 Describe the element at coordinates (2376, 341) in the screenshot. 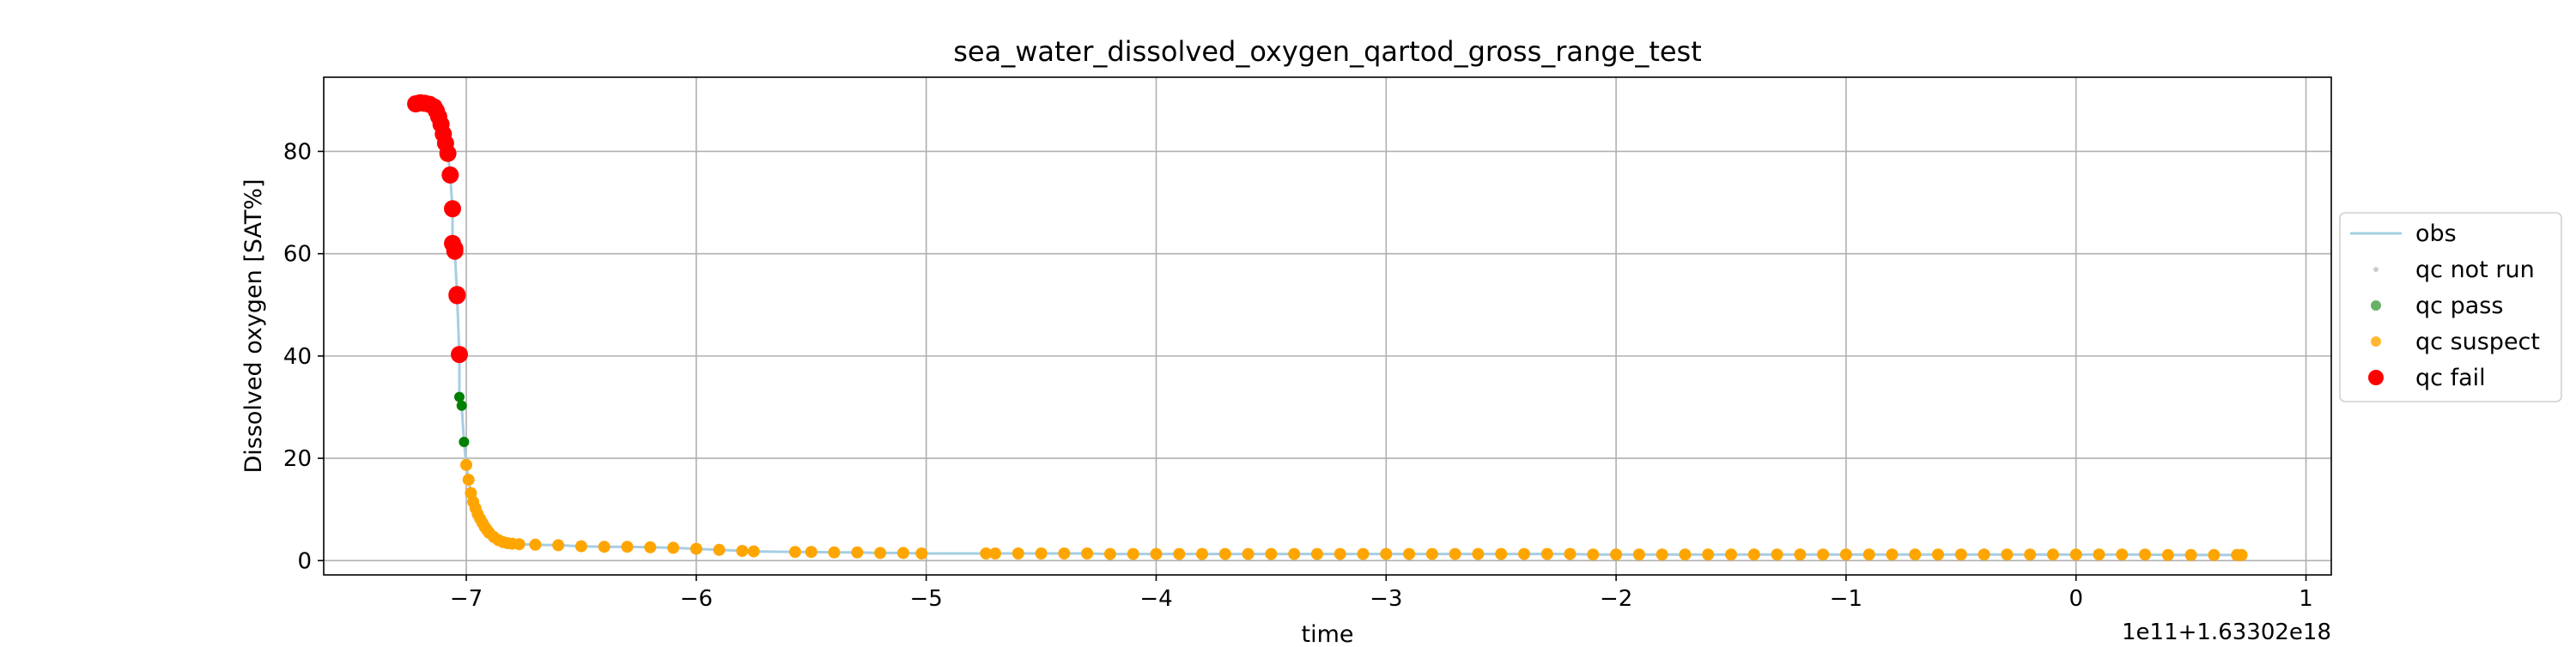

I see `legend-marker-qc-suspect` at that location.